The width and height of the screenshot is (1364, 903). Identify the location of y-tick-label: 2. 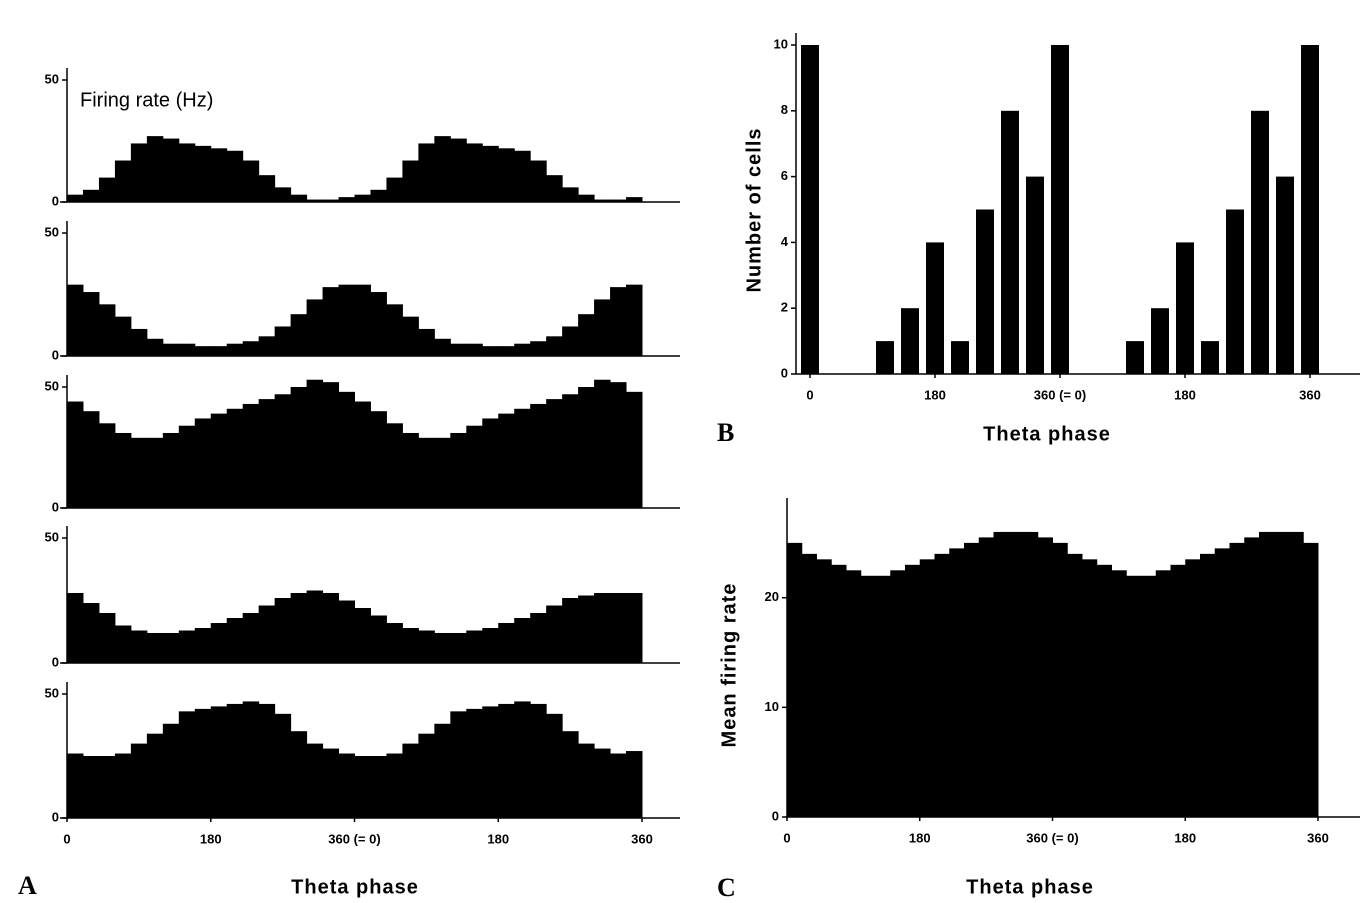
(784, 307).